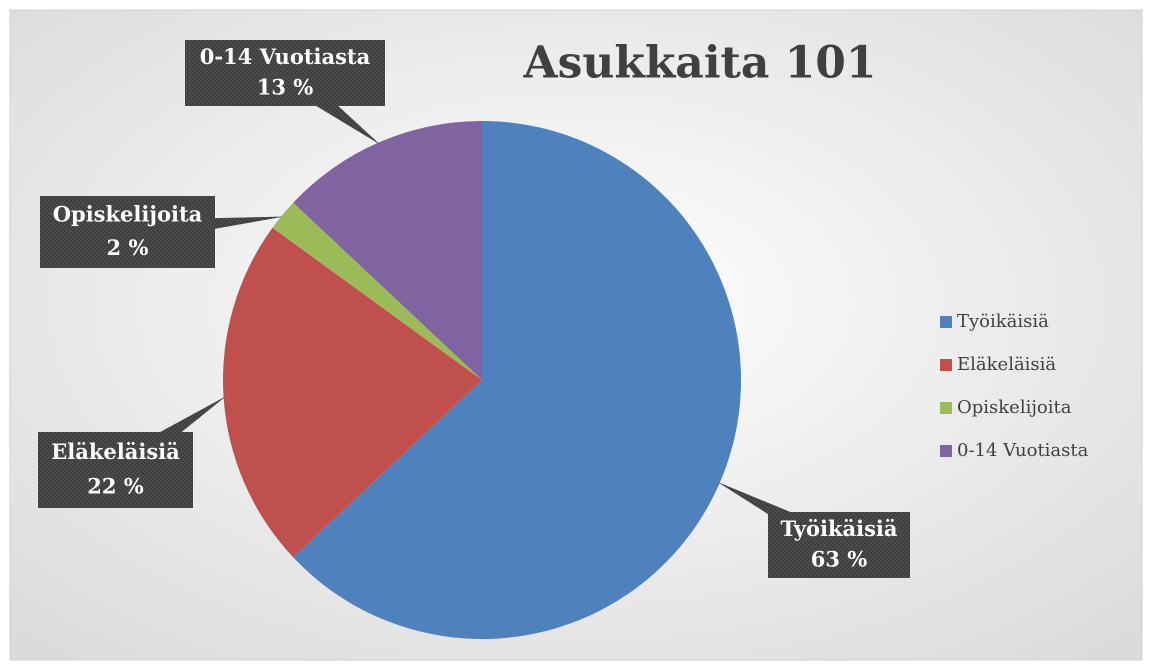  Describe the element at coordinates (115, 486) in the screenshot. I see `callout-value: 22 %` at that location.